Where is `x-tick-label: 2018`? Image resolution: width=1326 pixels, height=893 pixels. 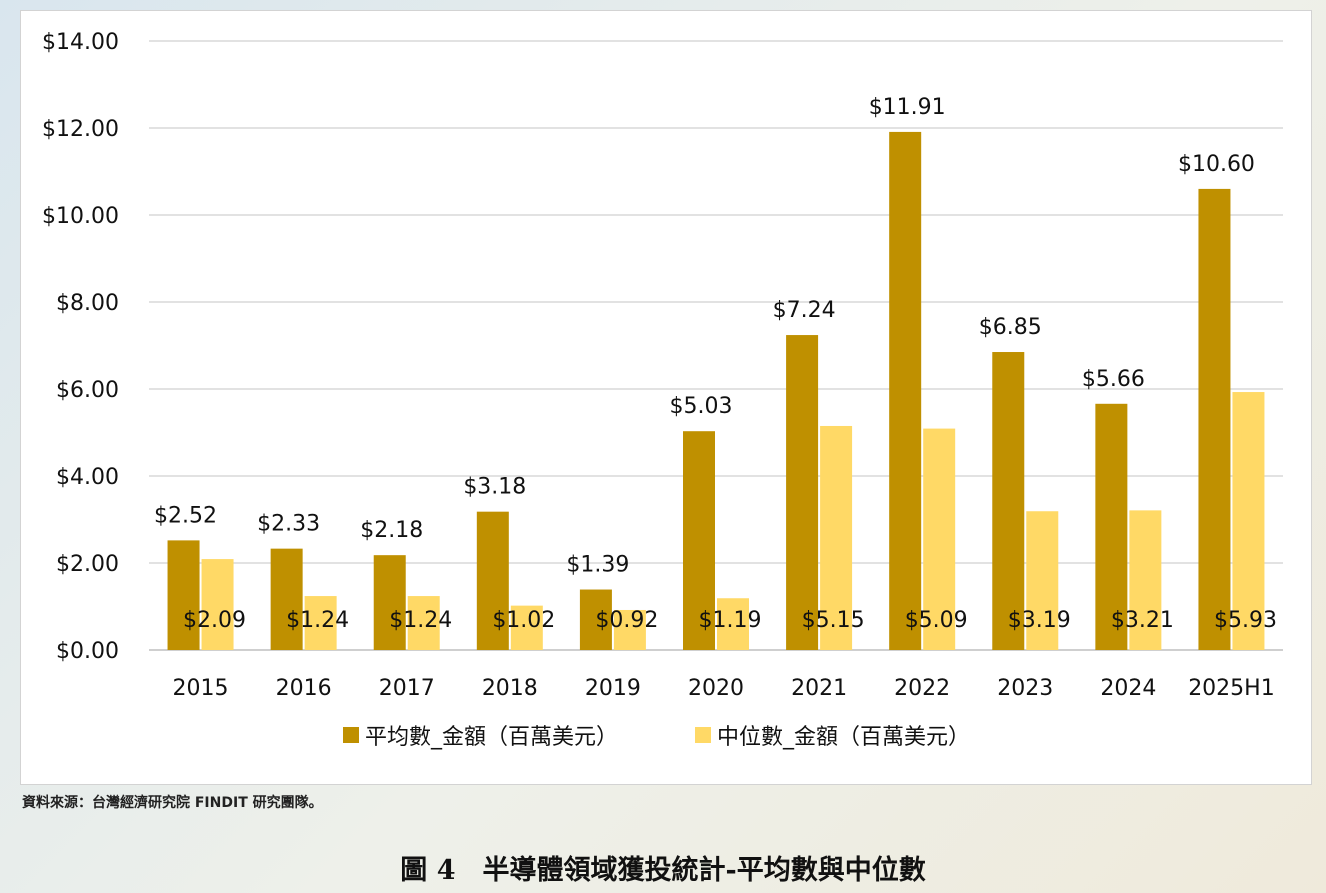 x-tick-label: 2018 is located at coordinates (510, 688).